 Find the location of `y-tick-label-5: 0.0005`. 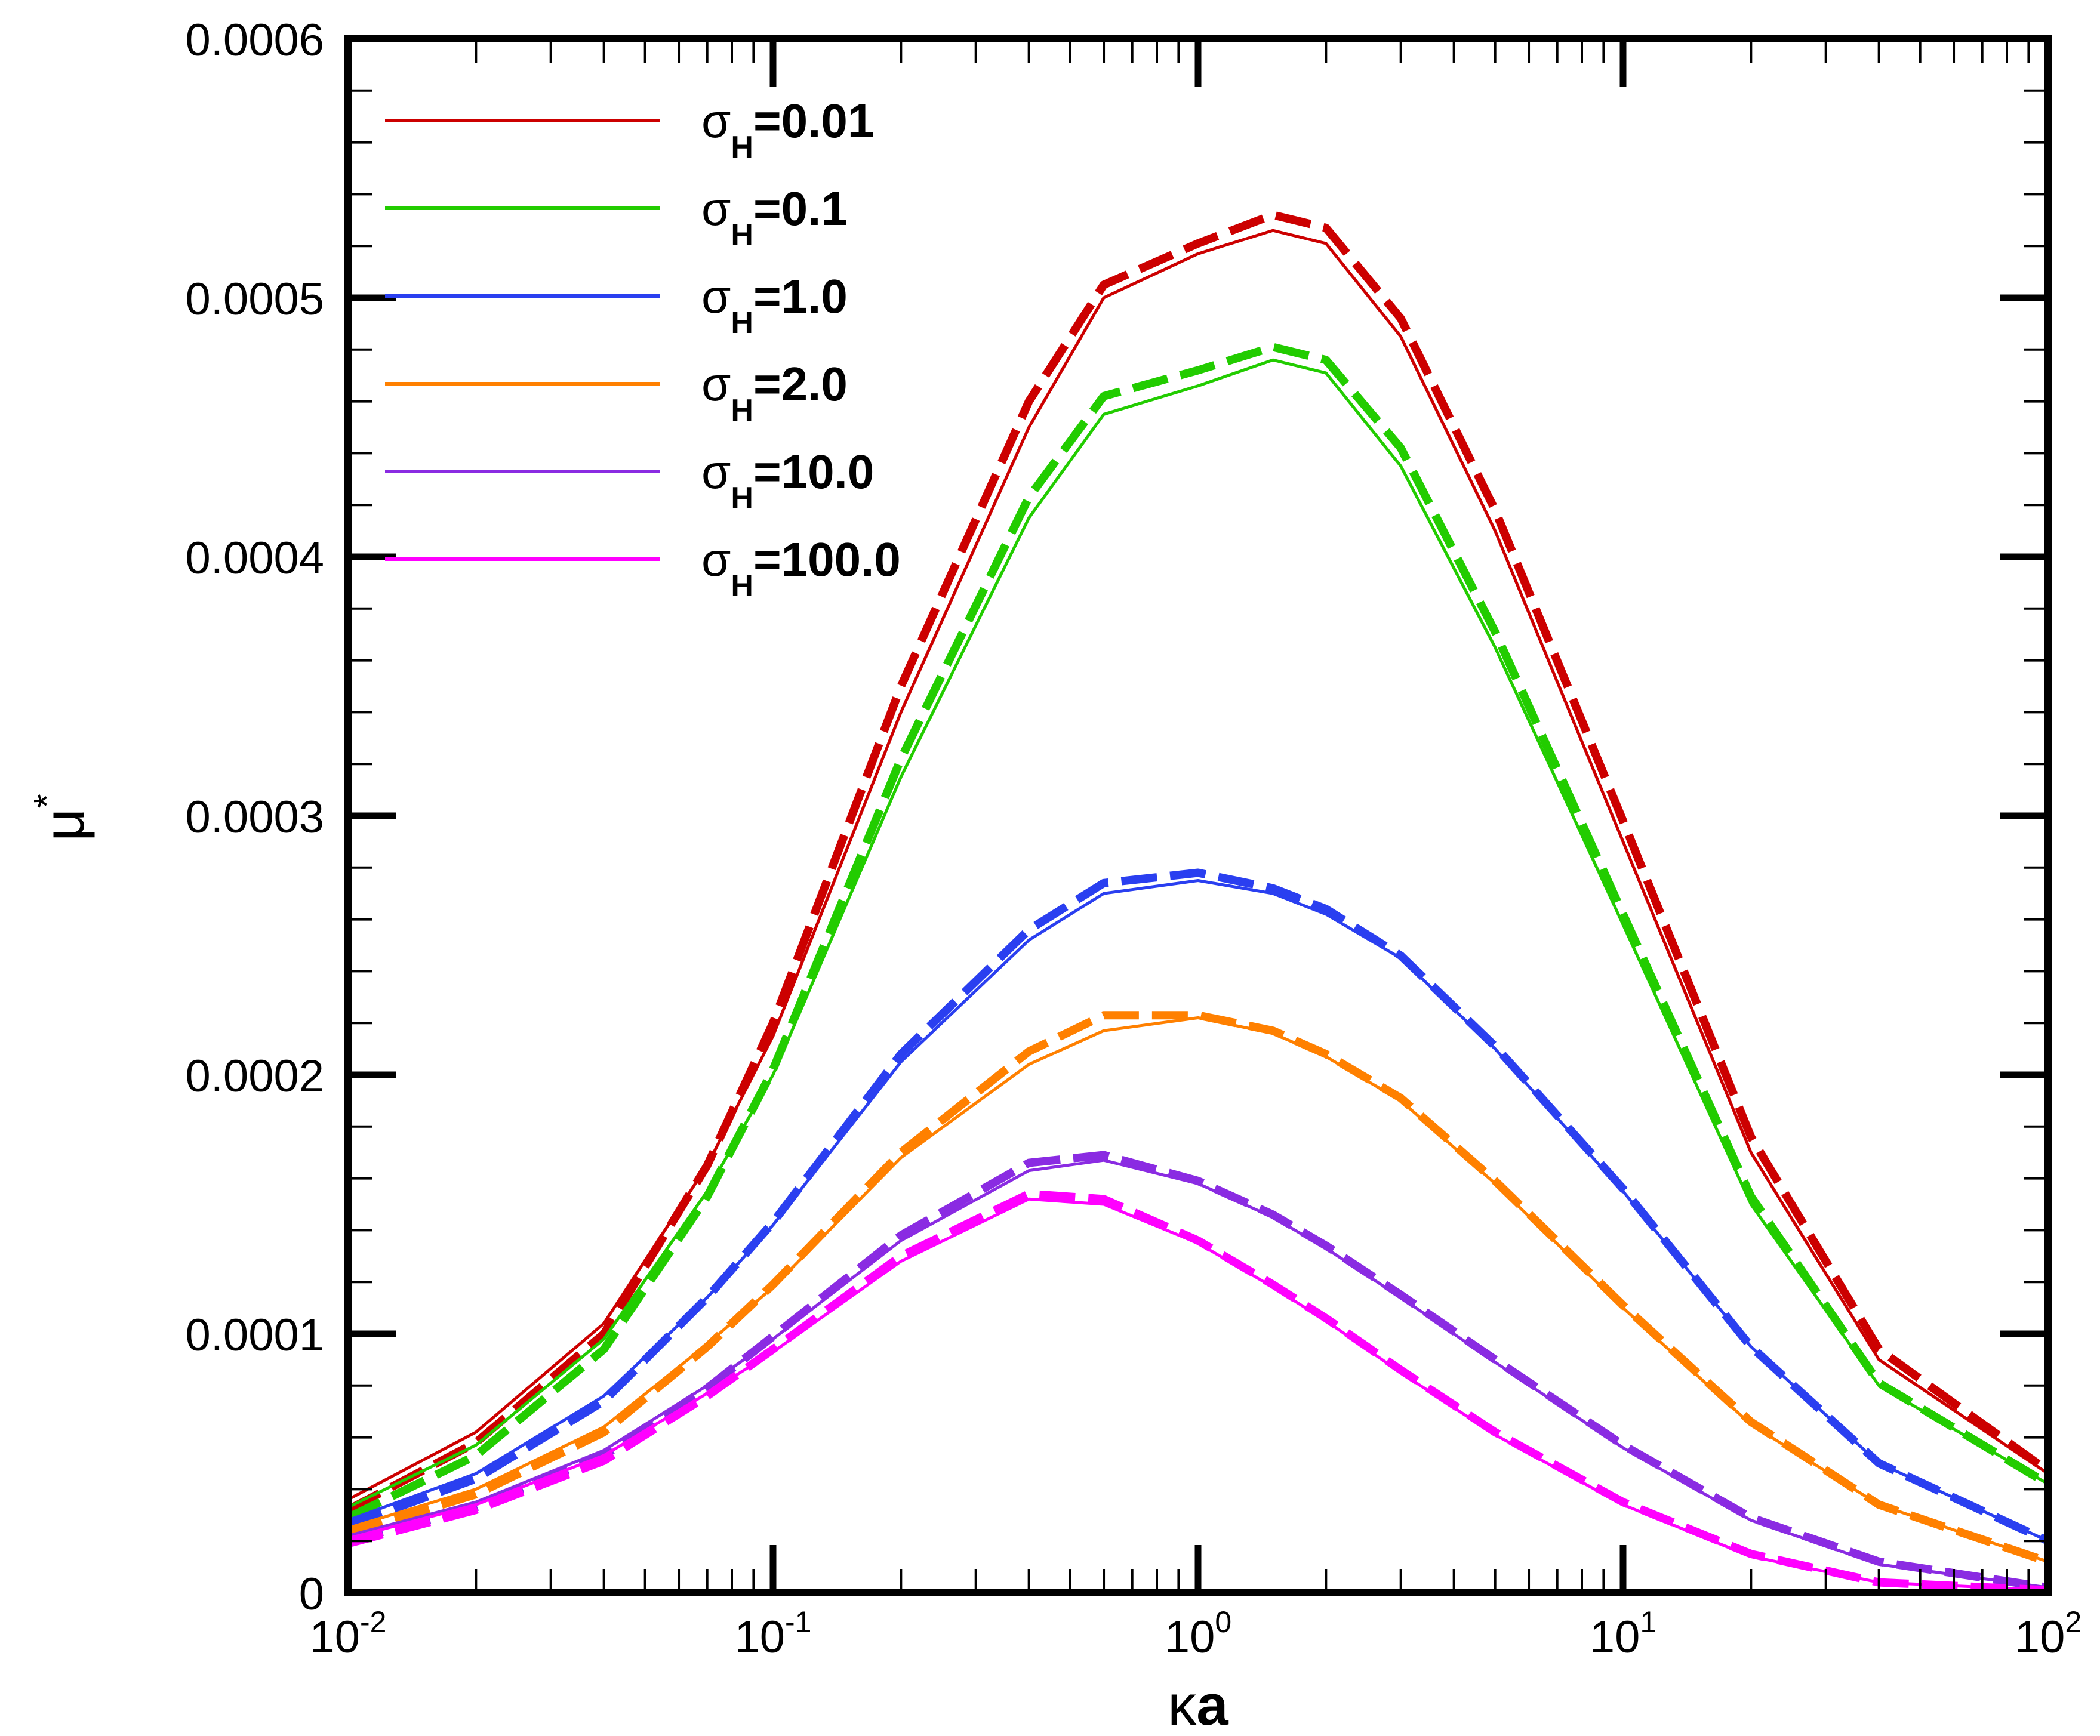

y-tick-label-5: 0.0005 is located at coordinates (255, 299).